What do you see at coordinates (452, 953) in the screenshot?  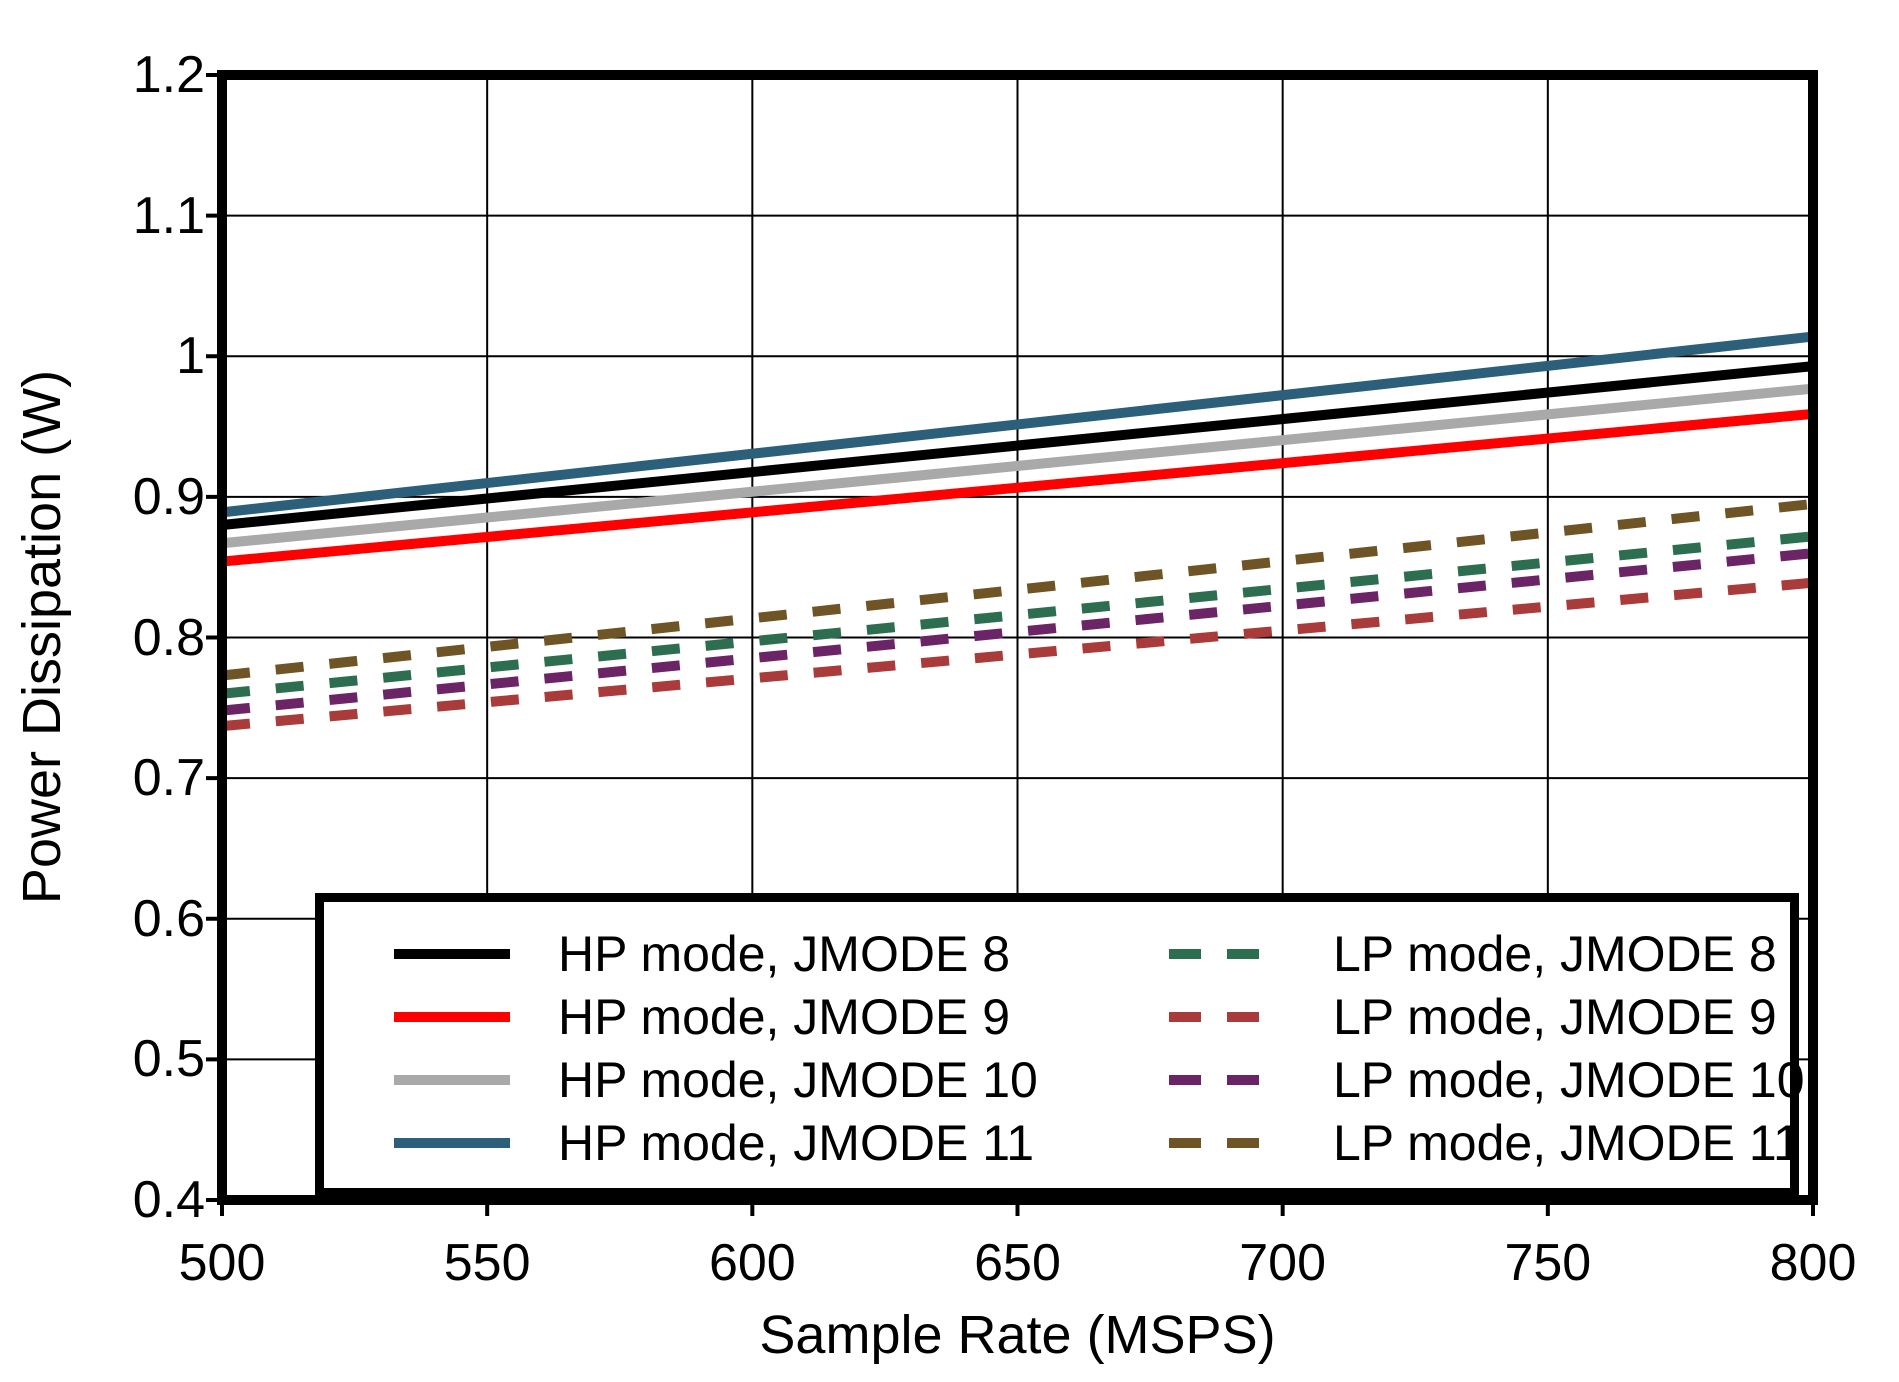 I see `hp-jmode-8-line-sample` at bounding box center [452, 953].